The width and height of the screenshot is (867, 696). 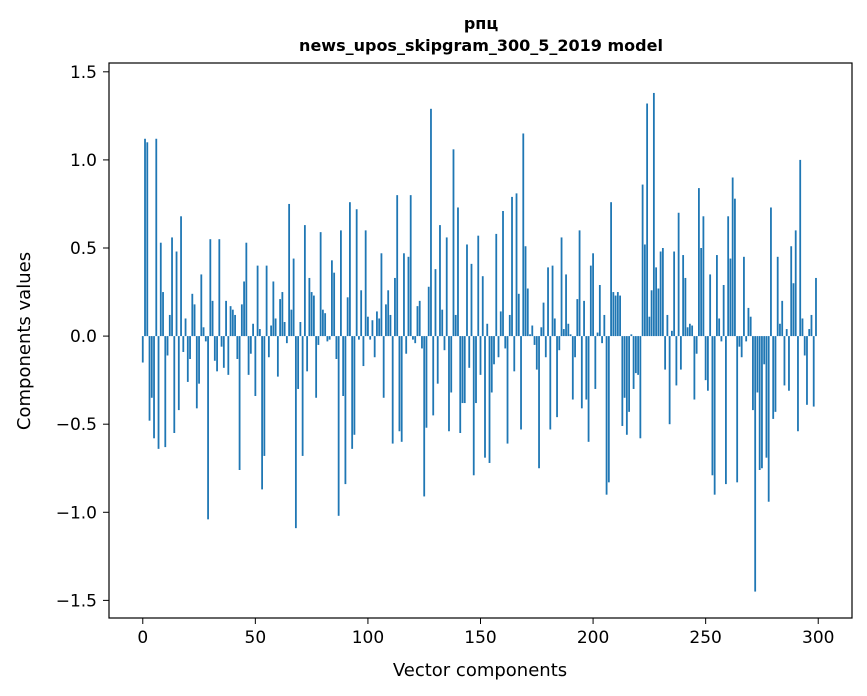 What do you see at coordinates (818, 638) in the screenshot?
I see `x-tick-label: 300` at bounding box center [818, 638].